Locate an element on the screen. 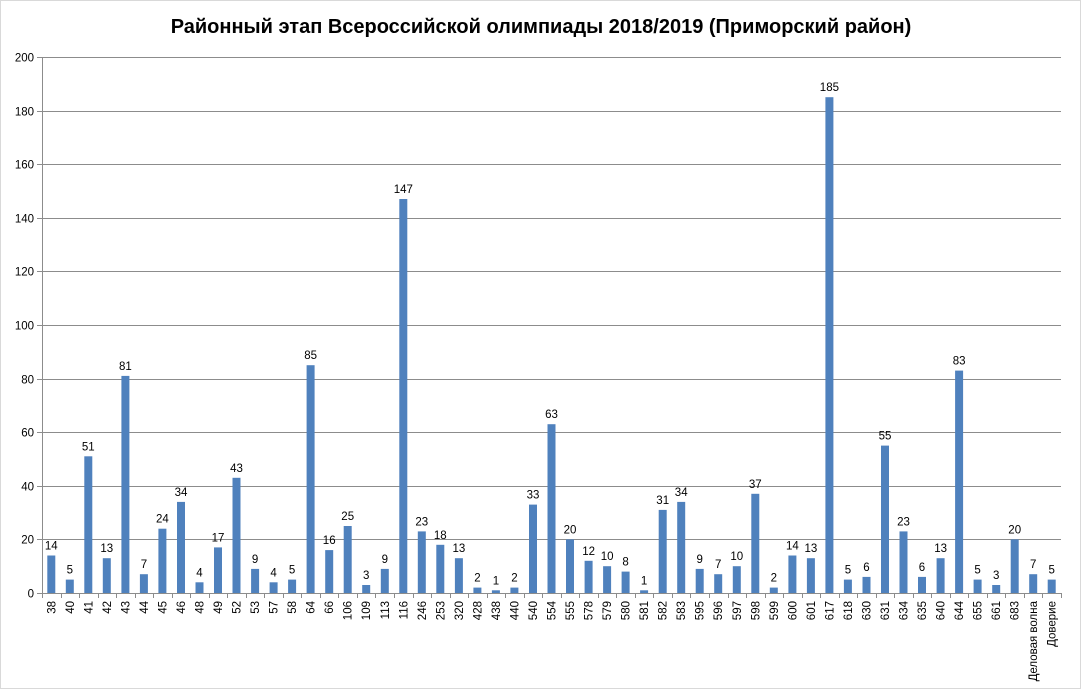  data-label: 85 is located at coordinates (310, 356).